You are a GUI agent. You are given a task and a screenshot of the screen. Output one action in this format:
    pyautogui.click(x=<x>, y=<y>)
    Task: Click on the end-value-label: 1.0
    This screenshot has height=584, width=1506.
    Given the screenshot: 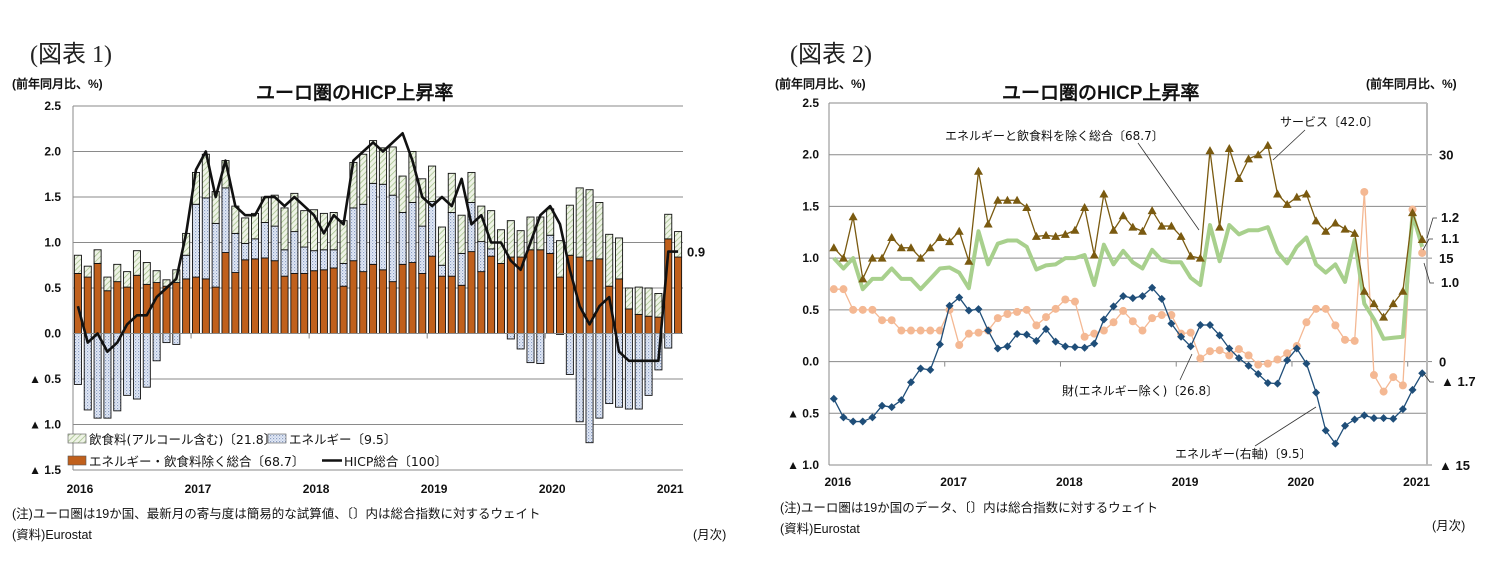 What is the action you would take?
    pyautogui.click(x=1450, y=282)
    